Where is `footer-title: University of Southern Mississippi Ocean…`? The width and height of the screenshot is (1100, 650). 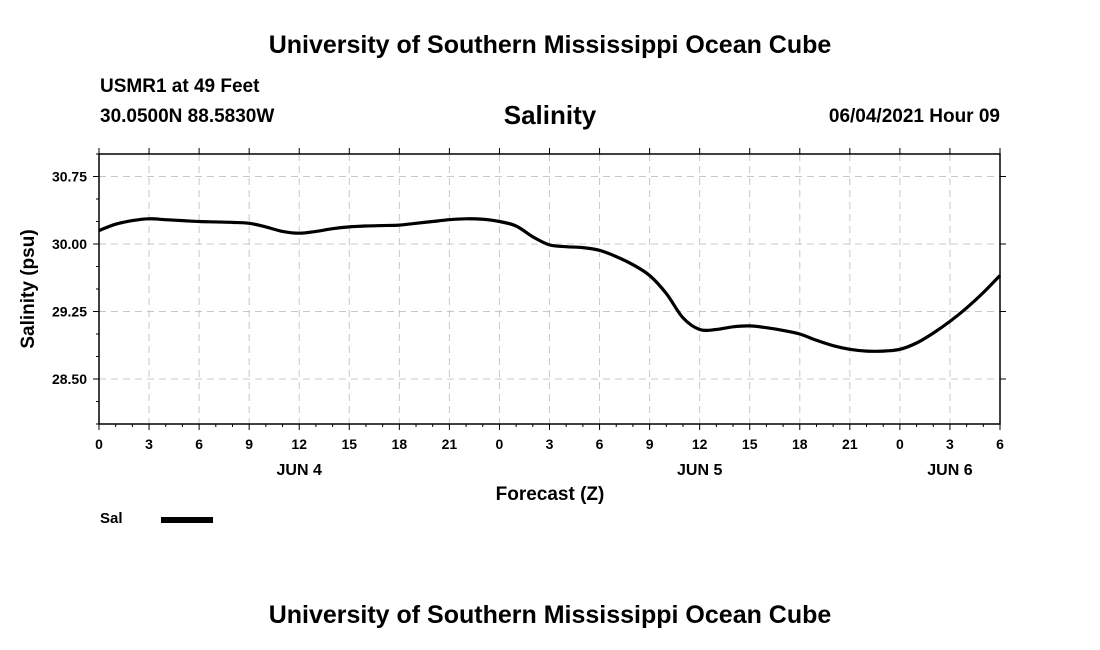 footer-title: University of Southern Mississippi Ocean… is located at coordinates (550, 615).